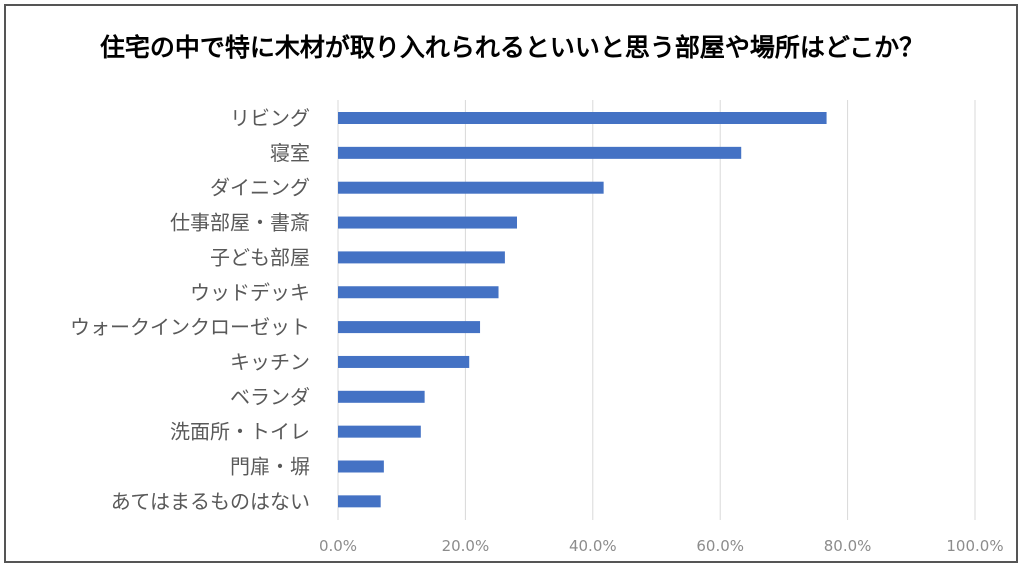 The height and width of the screenshot is (569, 1024). What do you see at coordinates (661, 546) in the screenshot?
I see `x-tick-labels: 0.0% 20.0% 40.0% 60.0% 80.0% 100.0%` at bounding box center [661, 546].